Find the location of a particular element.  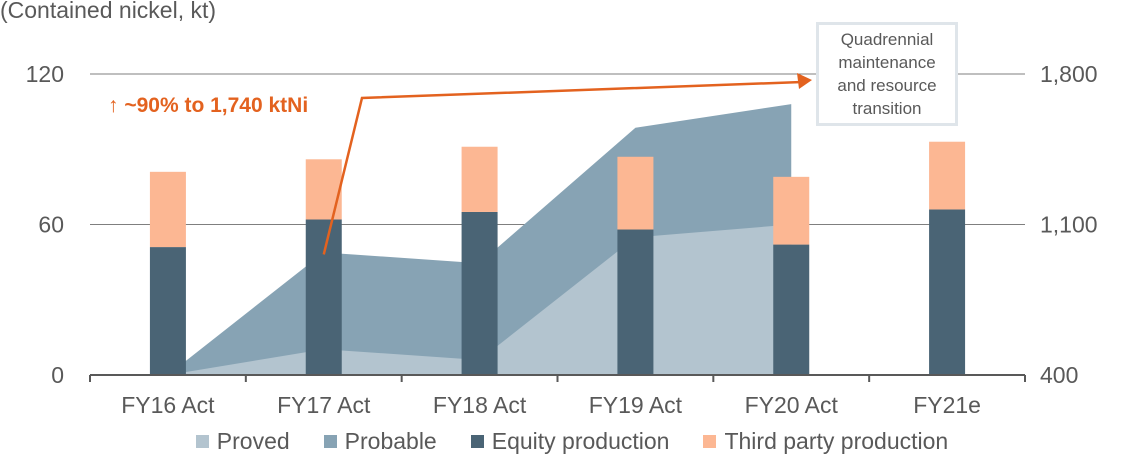

chart-subtitle: (Contained nickel, kt) is located at coordinates (108, 11).